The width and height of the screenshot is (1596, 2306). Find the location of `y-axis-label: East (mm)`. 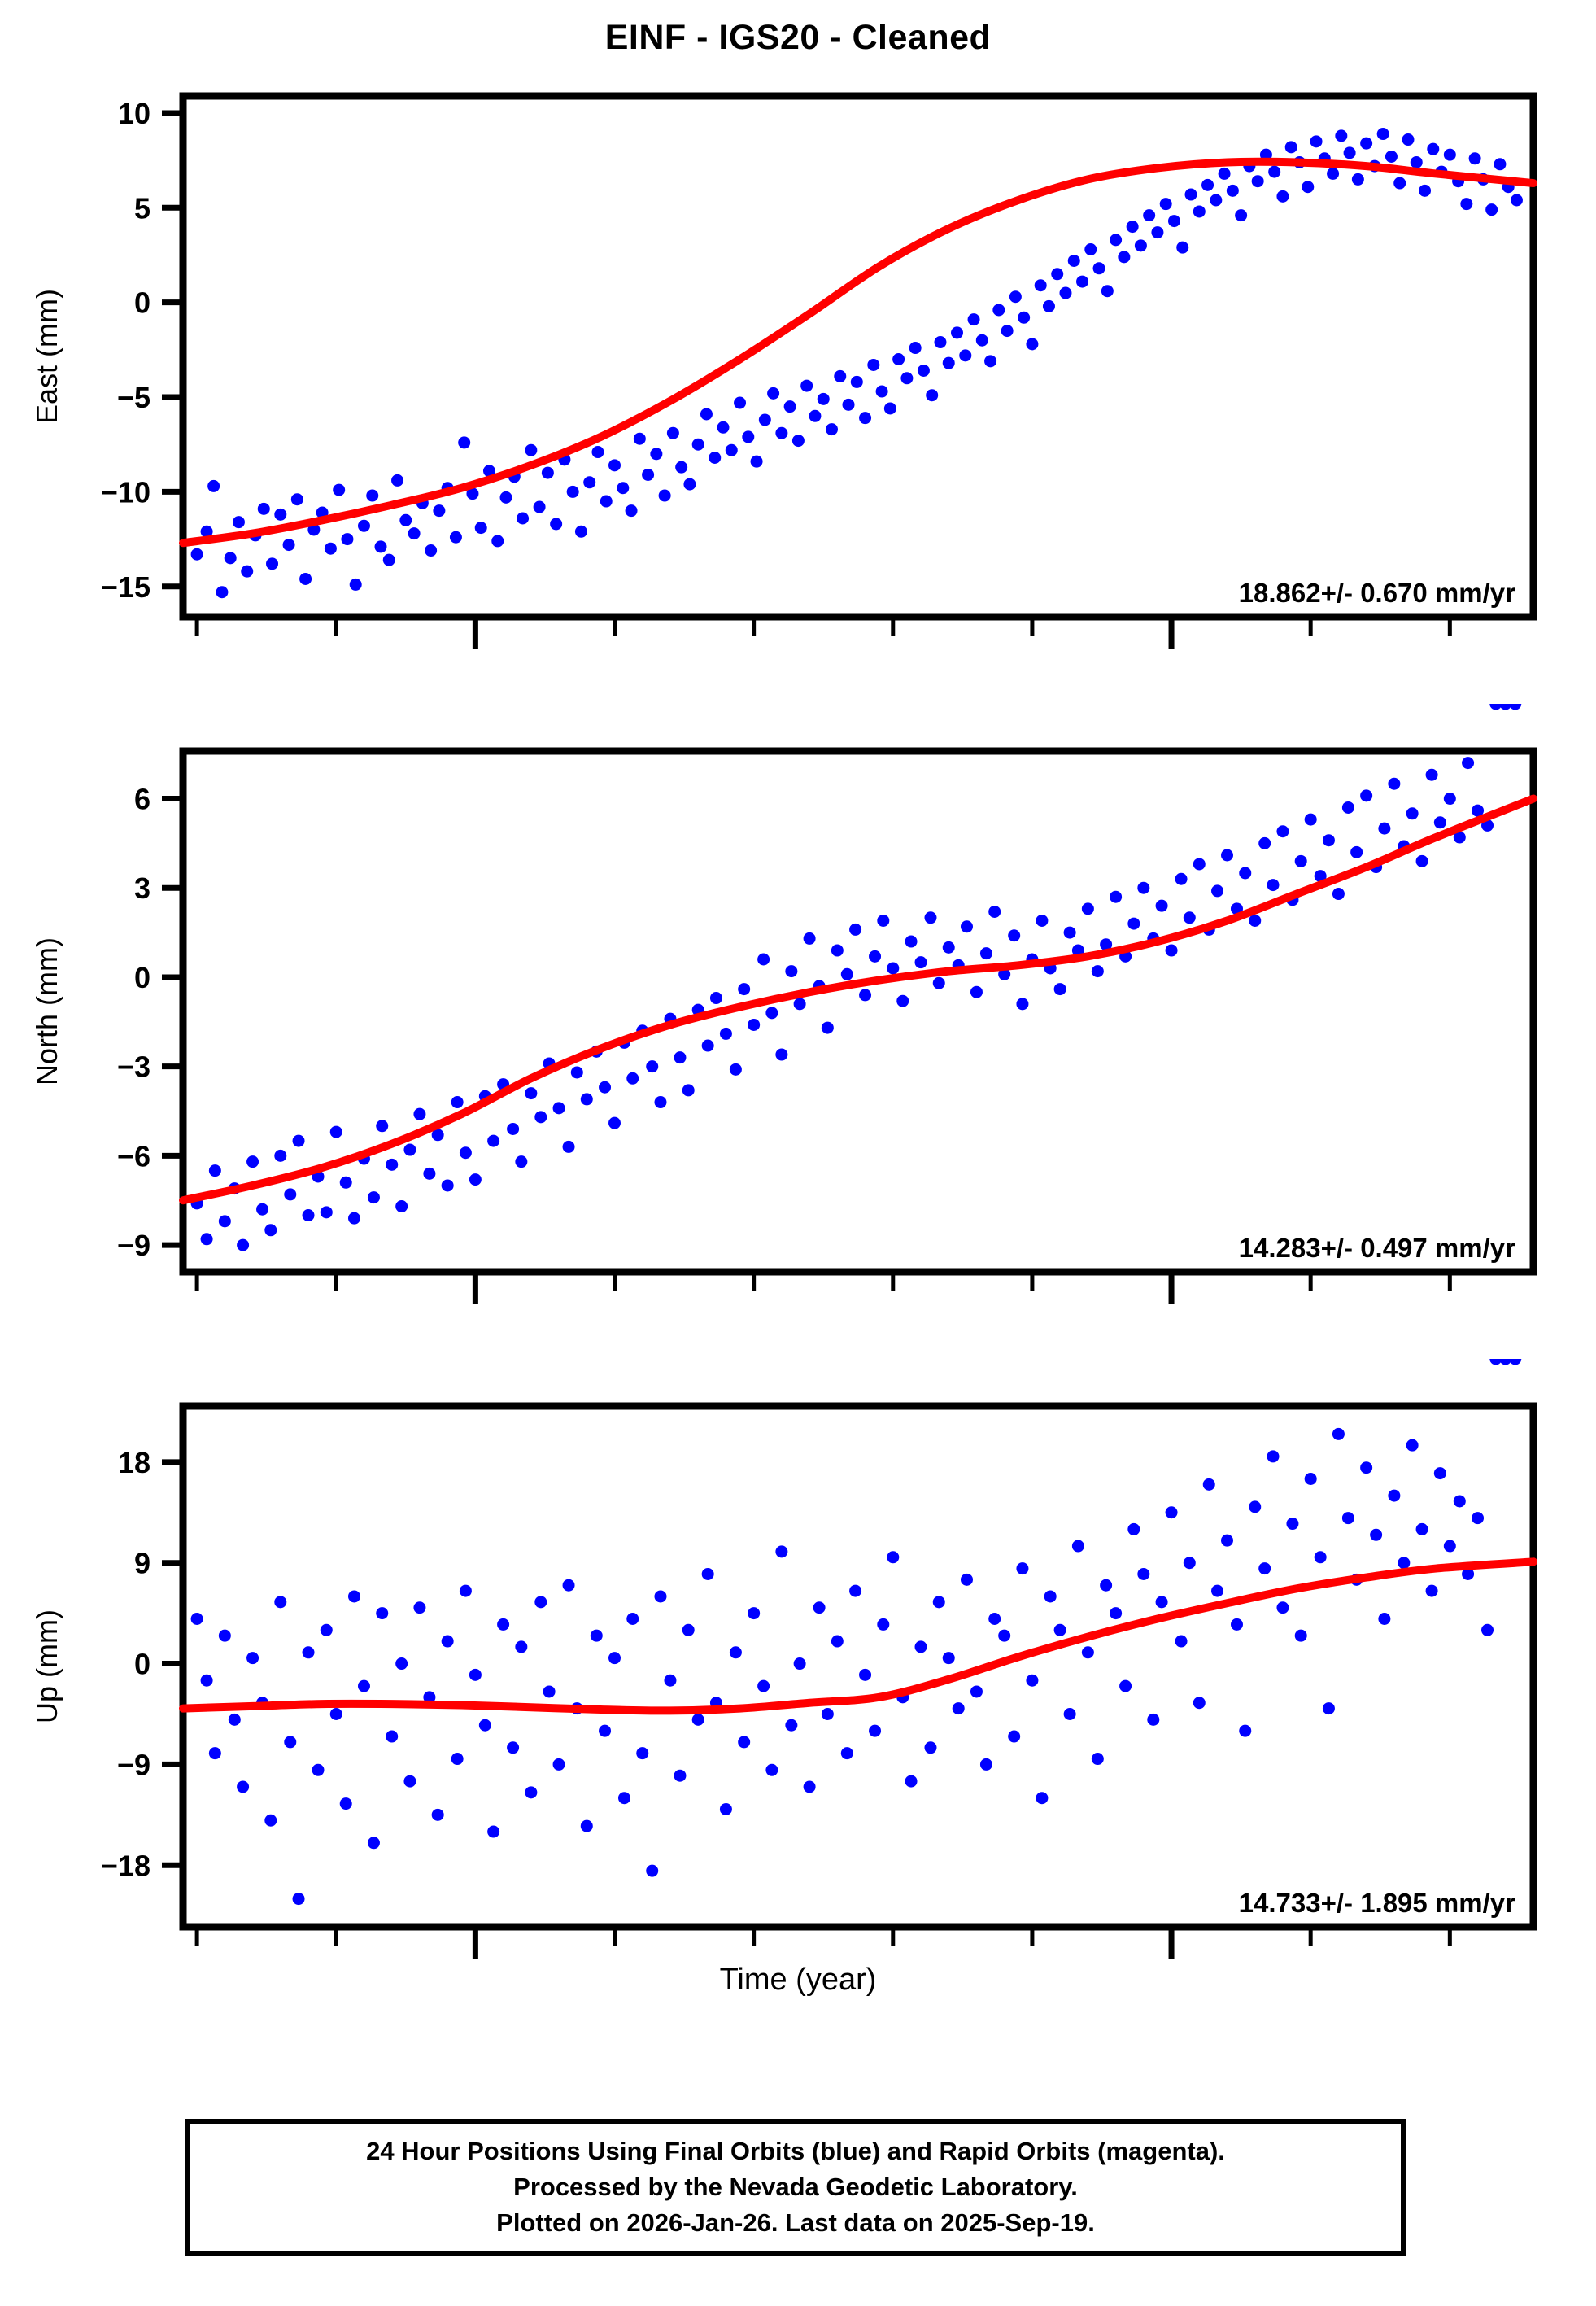

y-axis-label: East (mm) is located at coordinates (46, 356).